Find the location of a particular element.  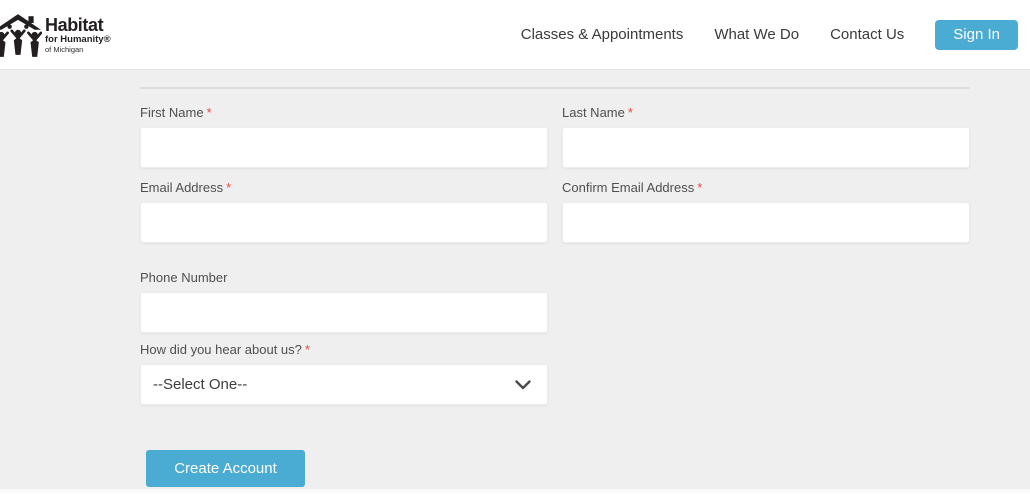

form-top-divider is located at coordinates (555, 88).